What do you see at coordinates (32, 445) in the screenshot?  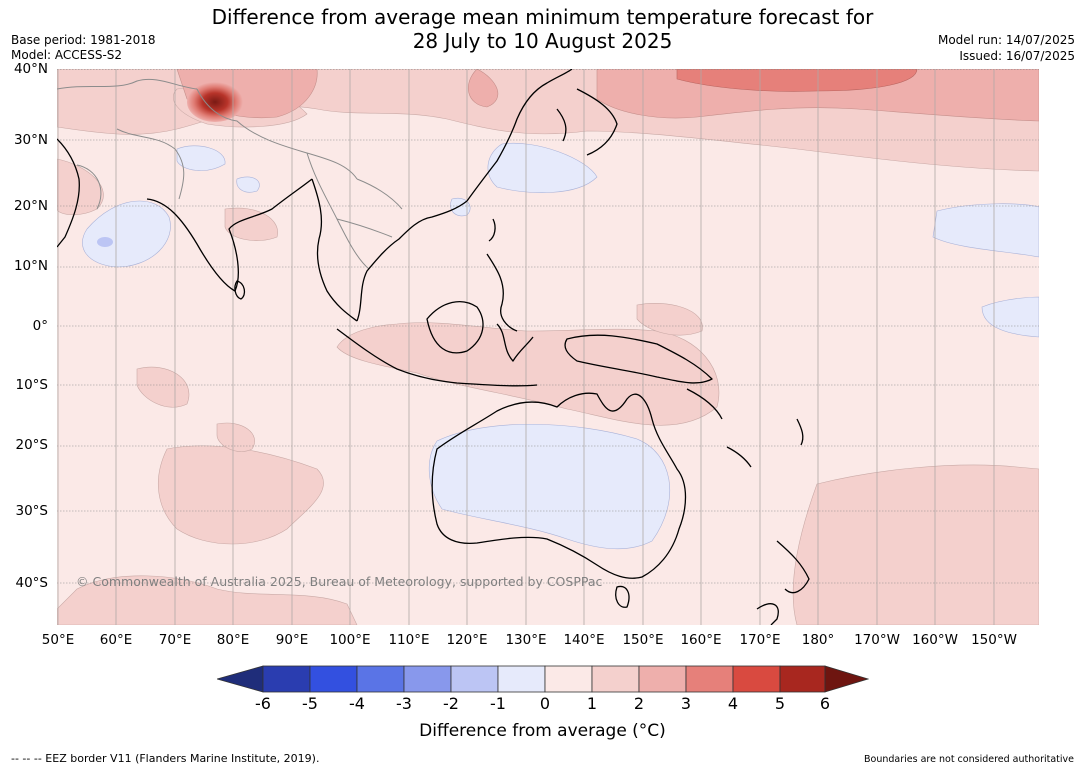 I see `lat-label-20s: 20°S` at bounding box center [32, 445].